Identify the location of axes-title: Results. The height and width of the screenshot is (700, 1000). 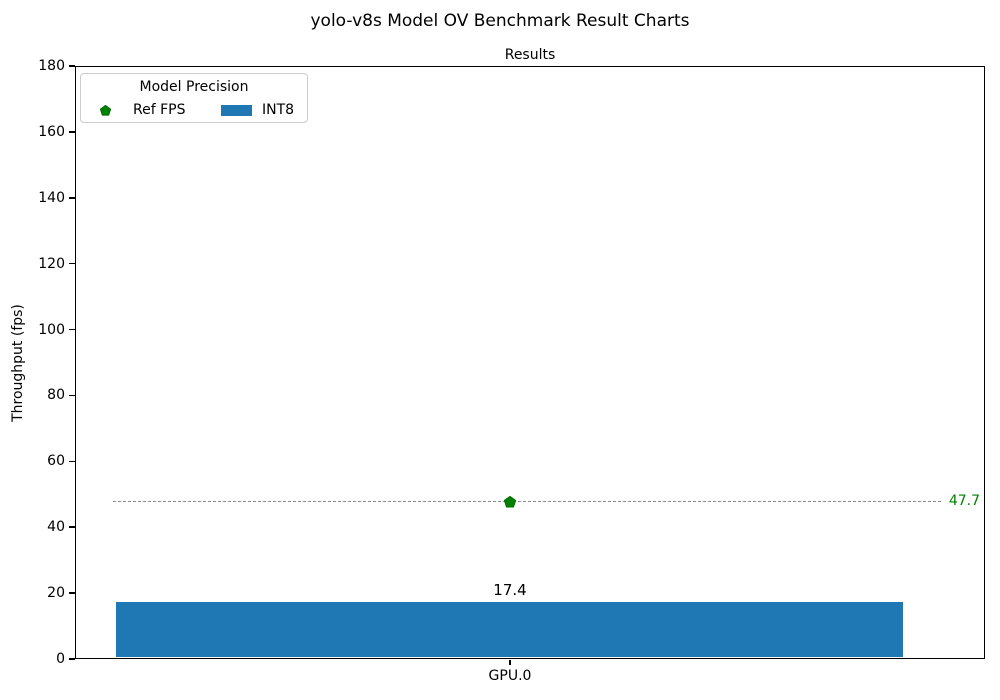
(530, 55).